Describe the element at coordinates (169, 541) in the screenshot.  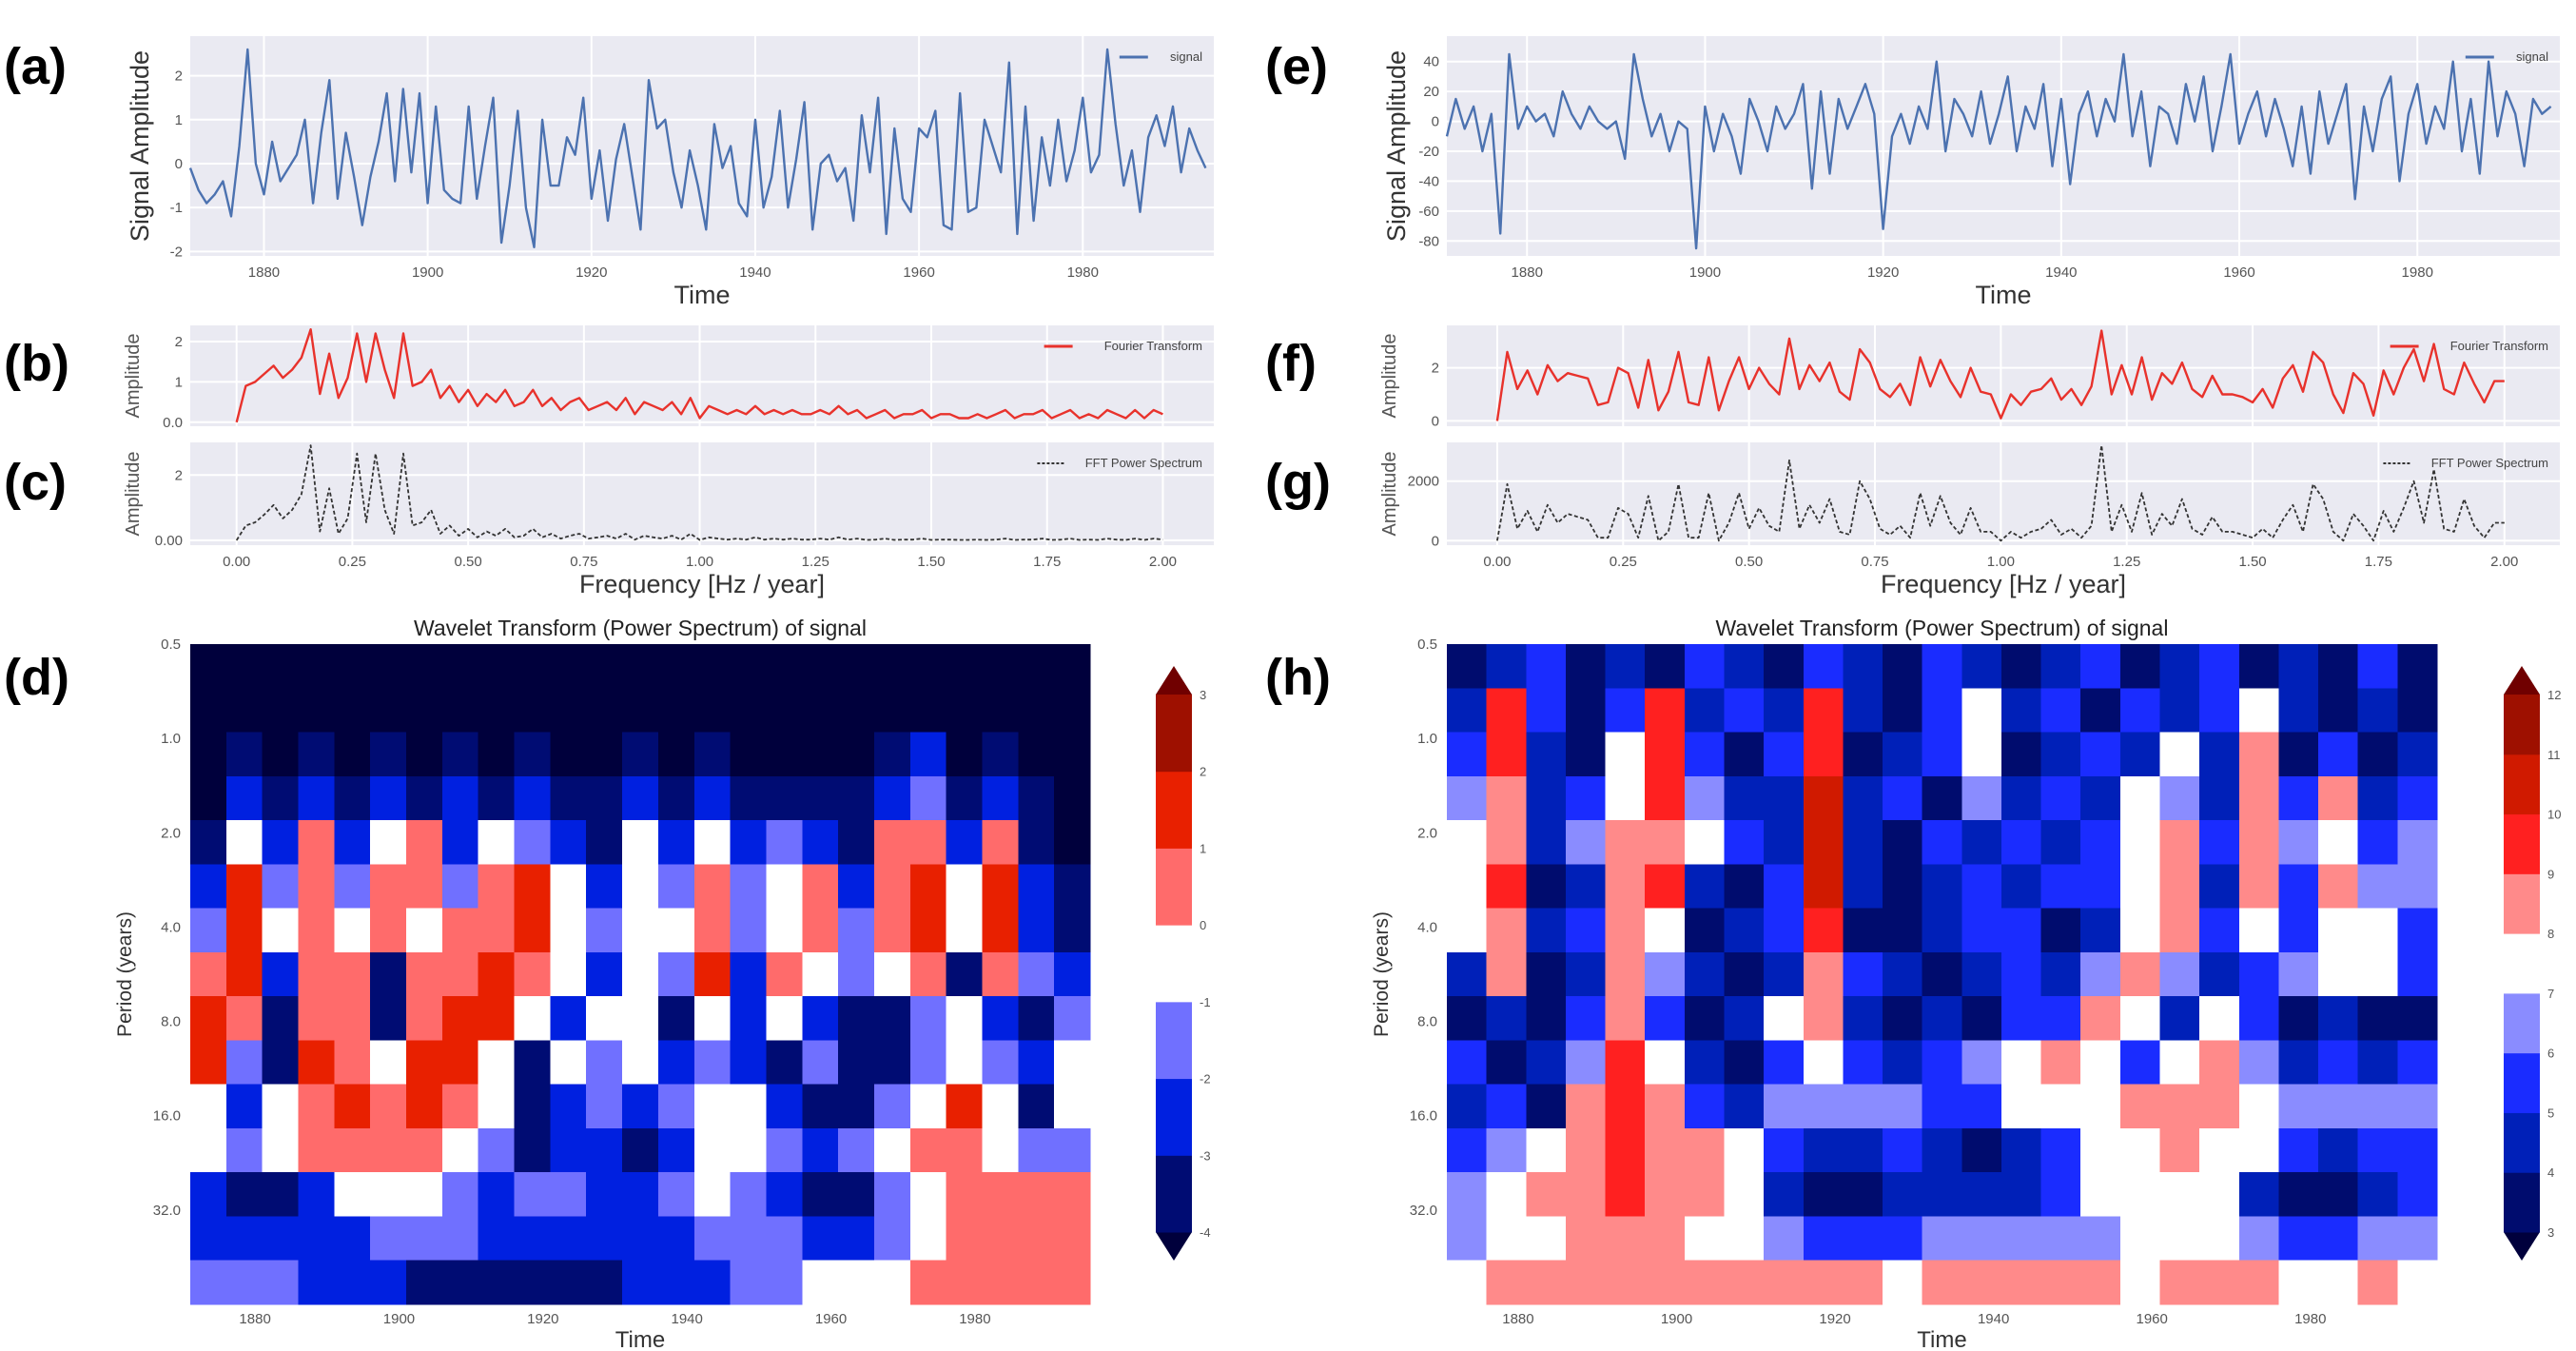
I see `y-tick-label: 0.00` at that location.